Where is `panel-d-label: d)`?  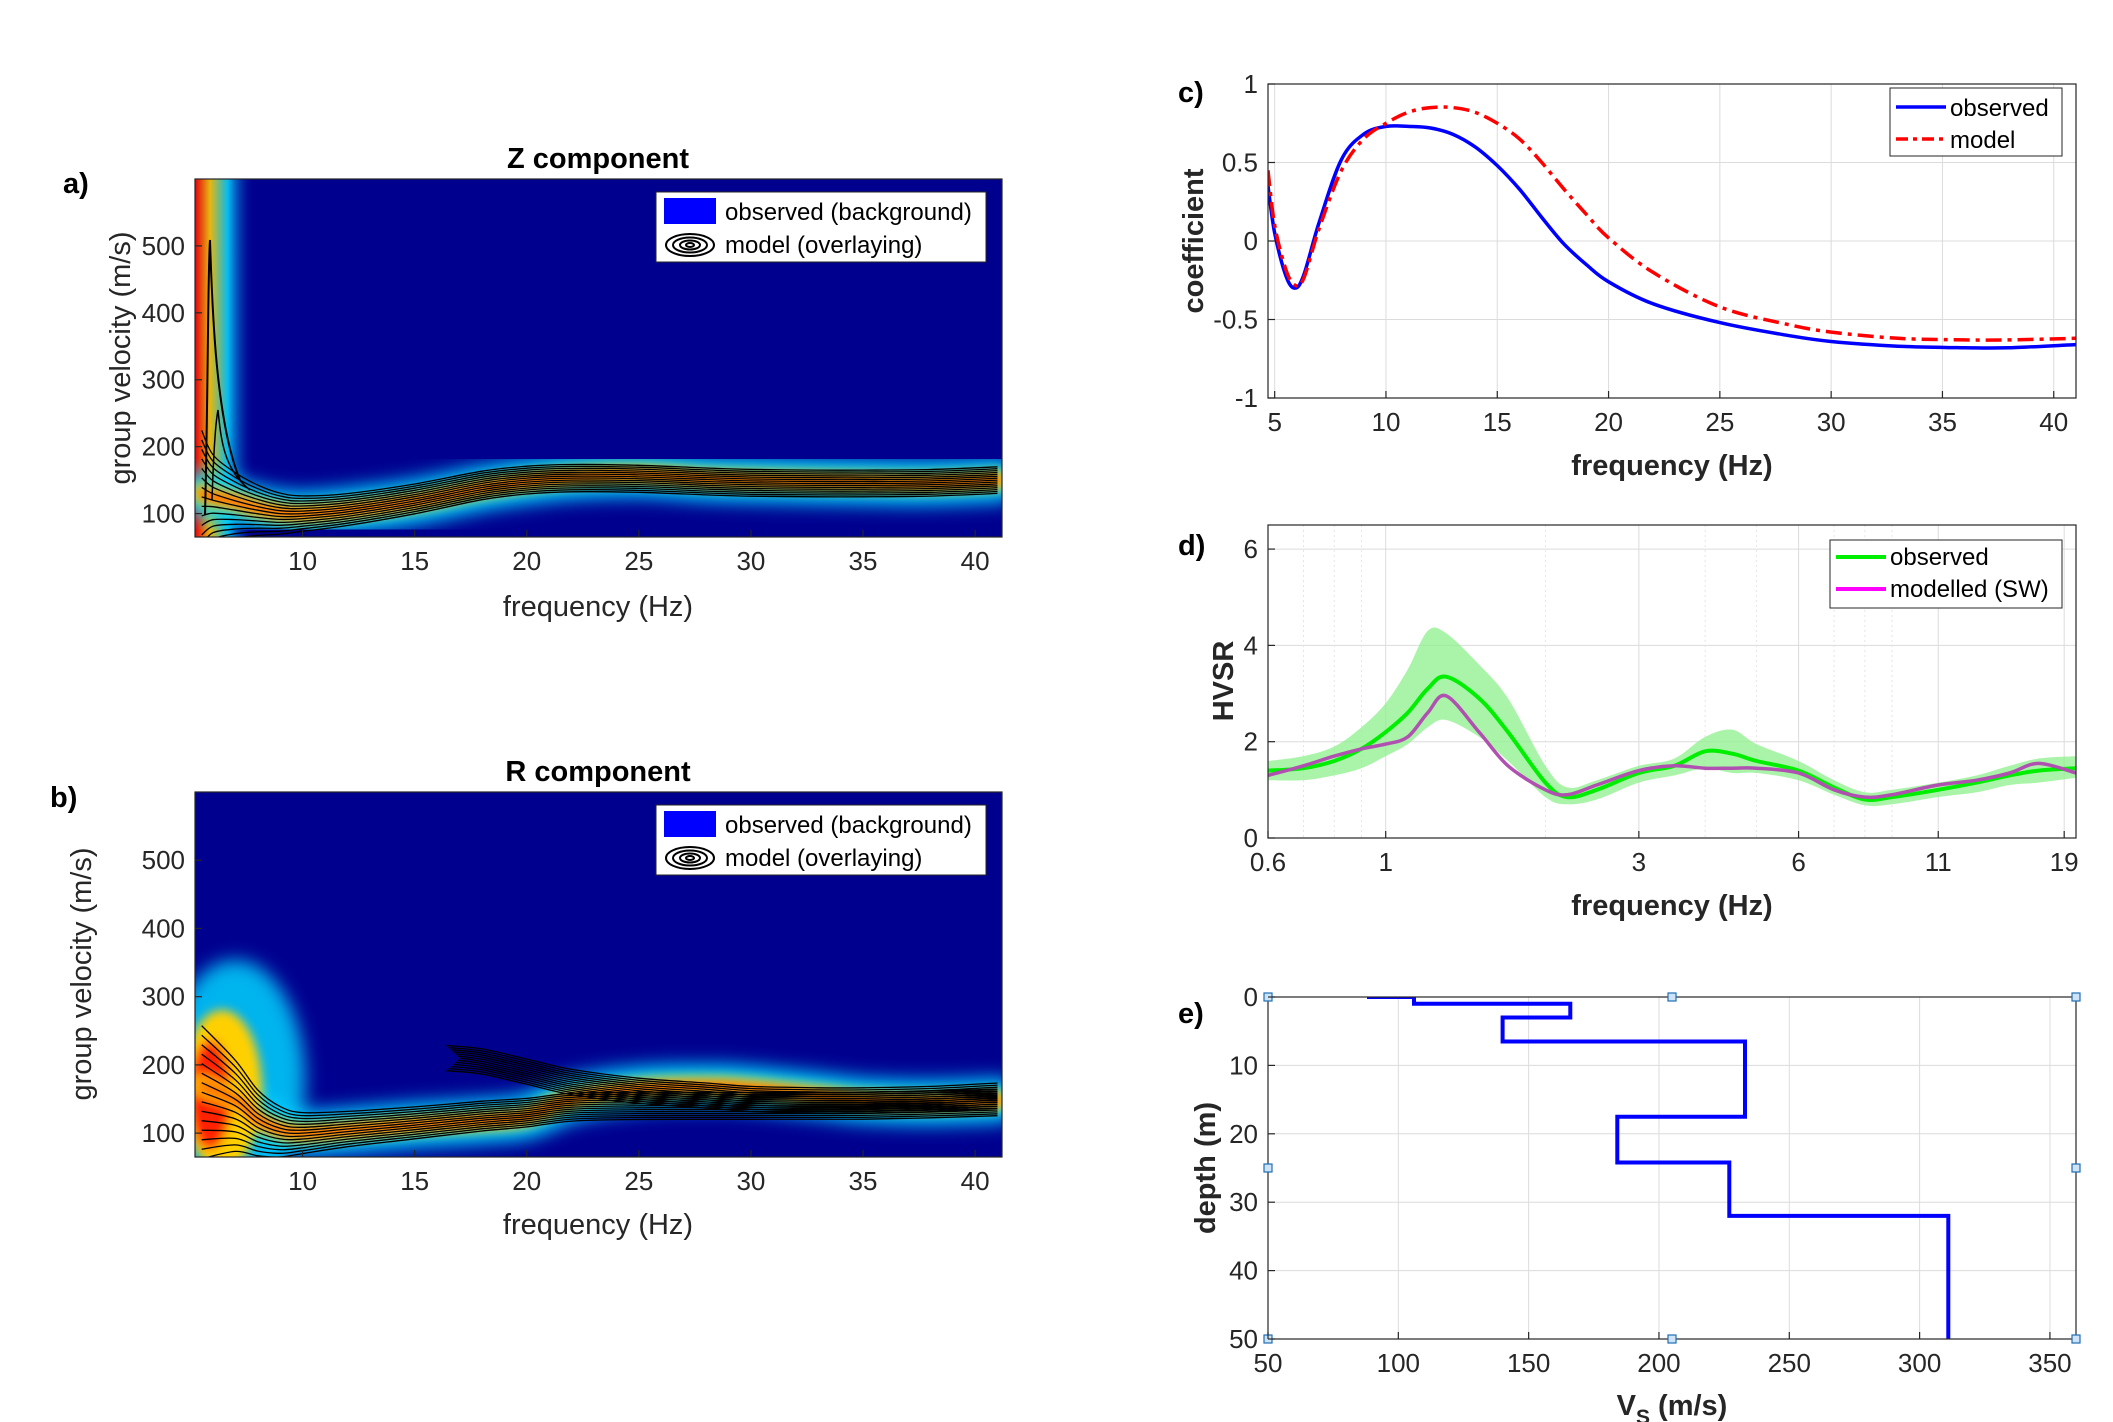
panel-d-label: d) is located at coordinates (1191, 546).